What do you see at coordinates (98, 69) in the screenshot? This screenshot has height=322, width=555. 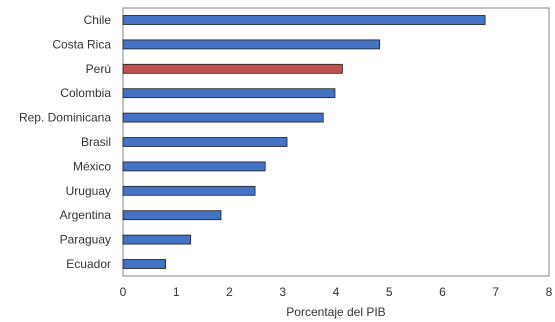 I see `category-label: Perú` at bounding box center [98, 69].